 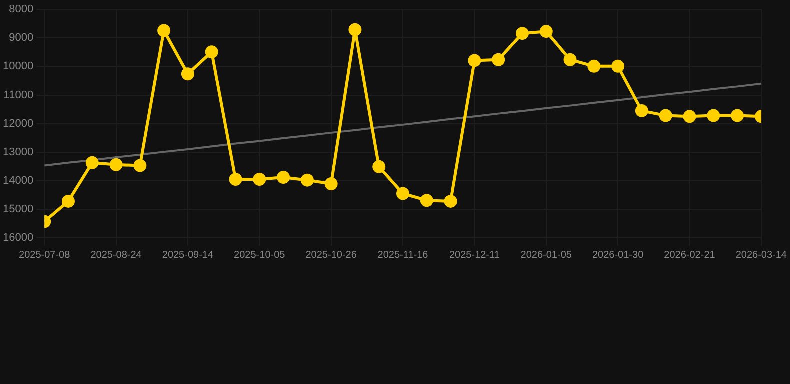 What do you see at coordinates (618, 255) in the screenshot?
I see `x-tick-label: 2026-01-30` at bounding box center [618, 255].